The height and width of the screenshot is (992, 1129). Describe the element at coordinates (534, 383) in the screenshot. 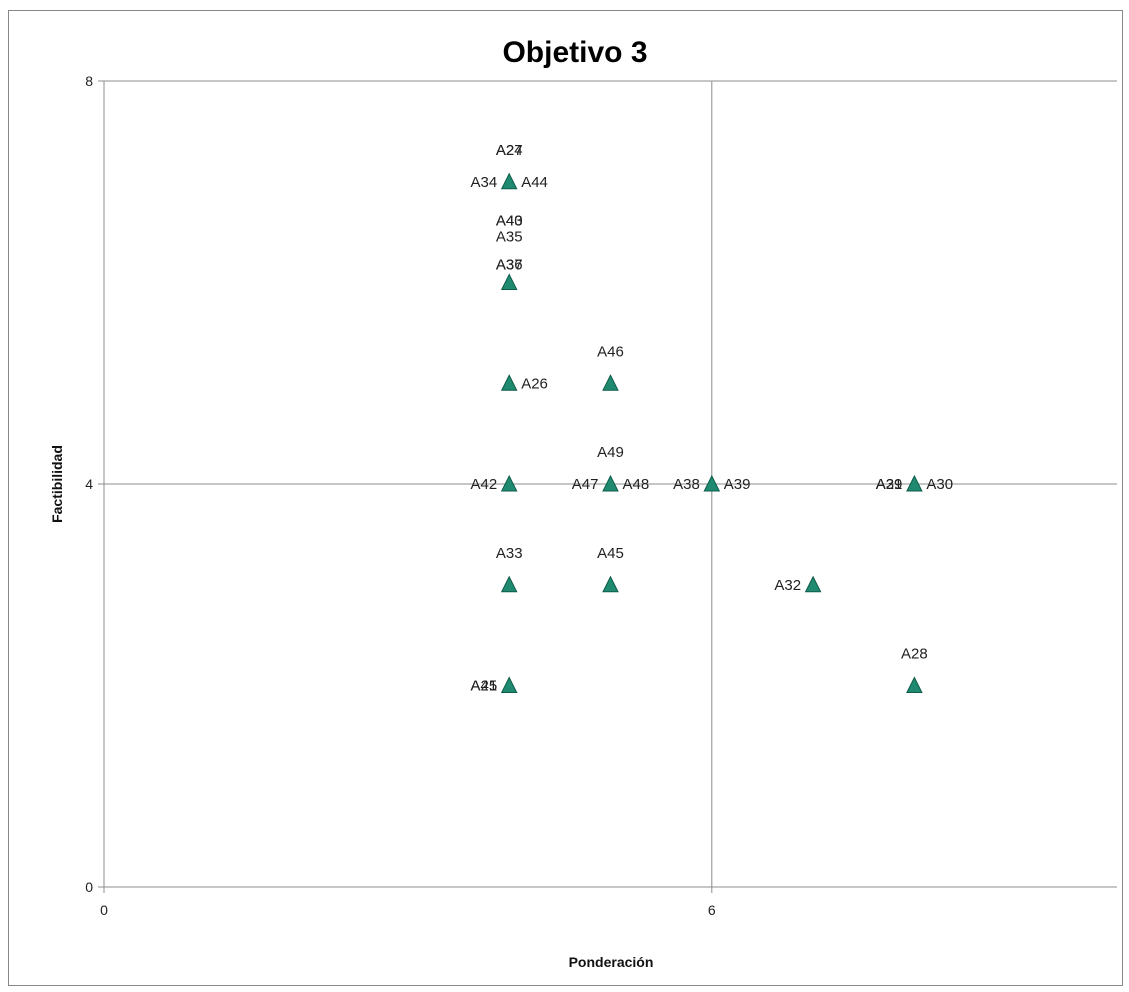

I see `data-point-label: A26` at that location.